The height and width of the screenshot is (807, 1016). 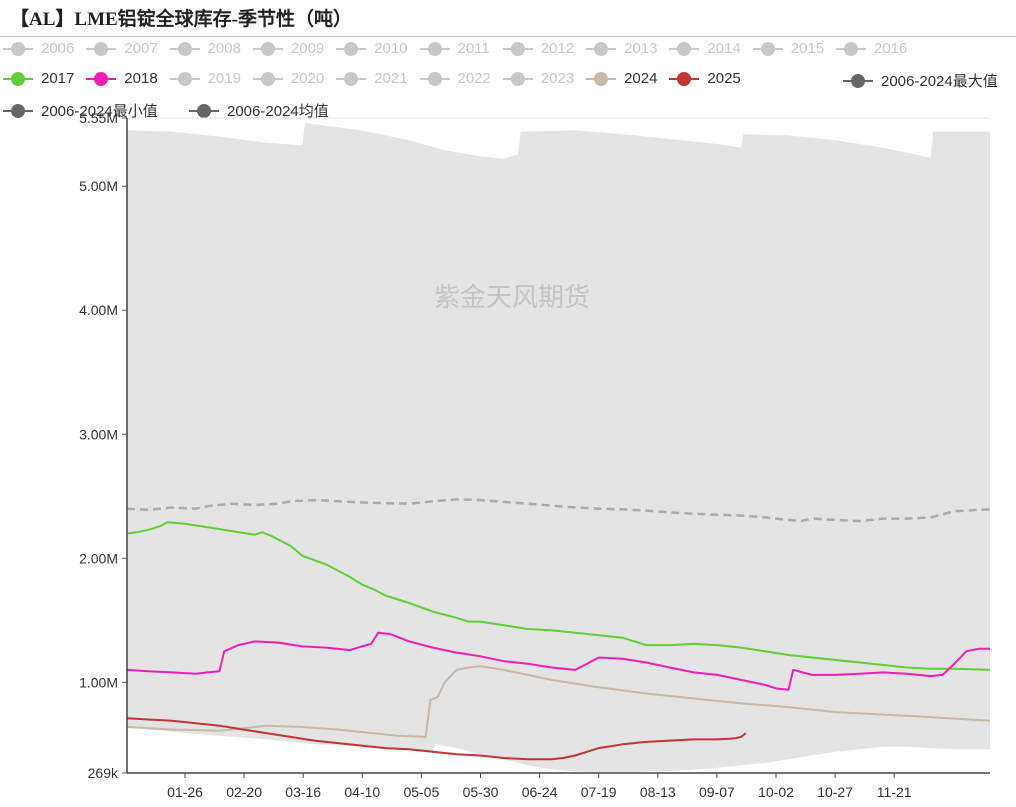 I want to click on x-tick-label: 05-30, so click(x=481, y=792).